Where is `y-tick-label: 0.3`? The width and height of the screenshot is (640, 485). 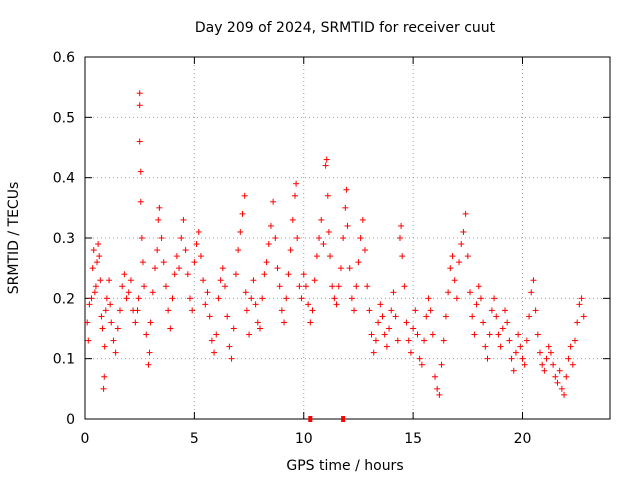 y-tick-label: 0.3 is located at coordinates (64, 239).